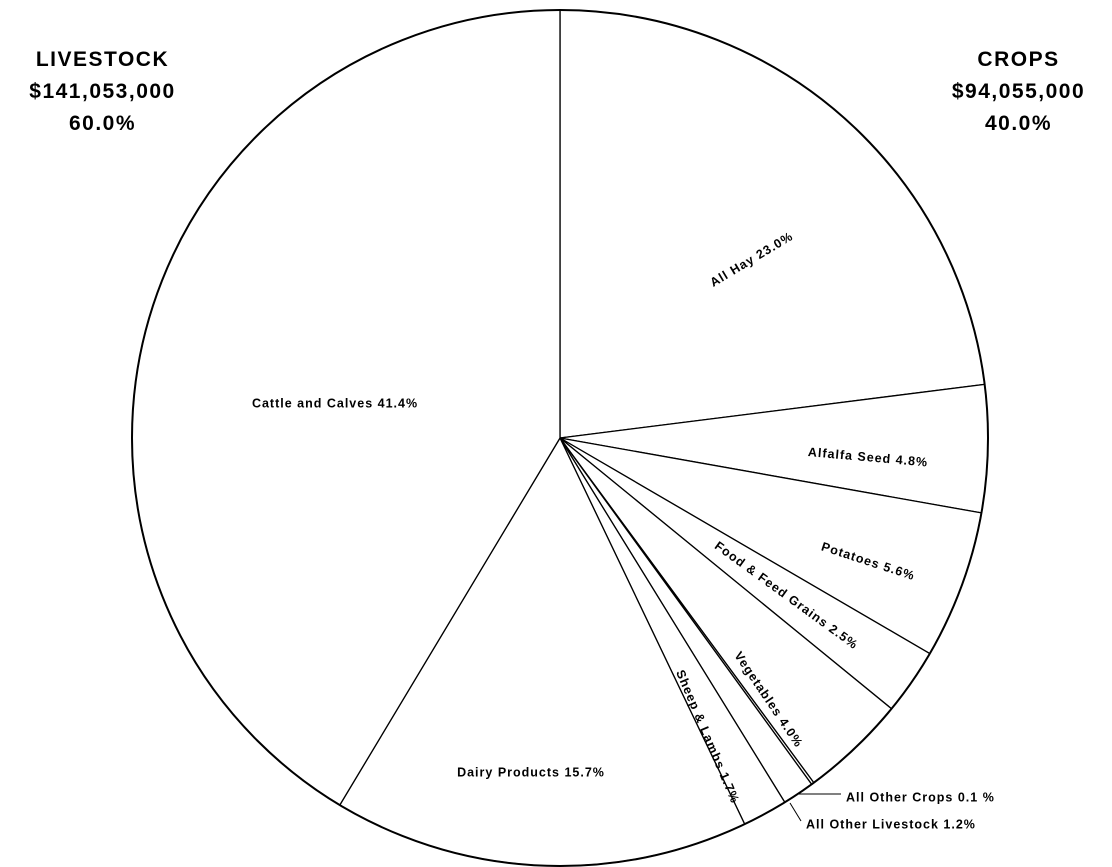  Describe the element at coordinates (531, 772) in the screenshot. I see `slice-label-dairy-products: Dairy Products 15.7%` at that location.